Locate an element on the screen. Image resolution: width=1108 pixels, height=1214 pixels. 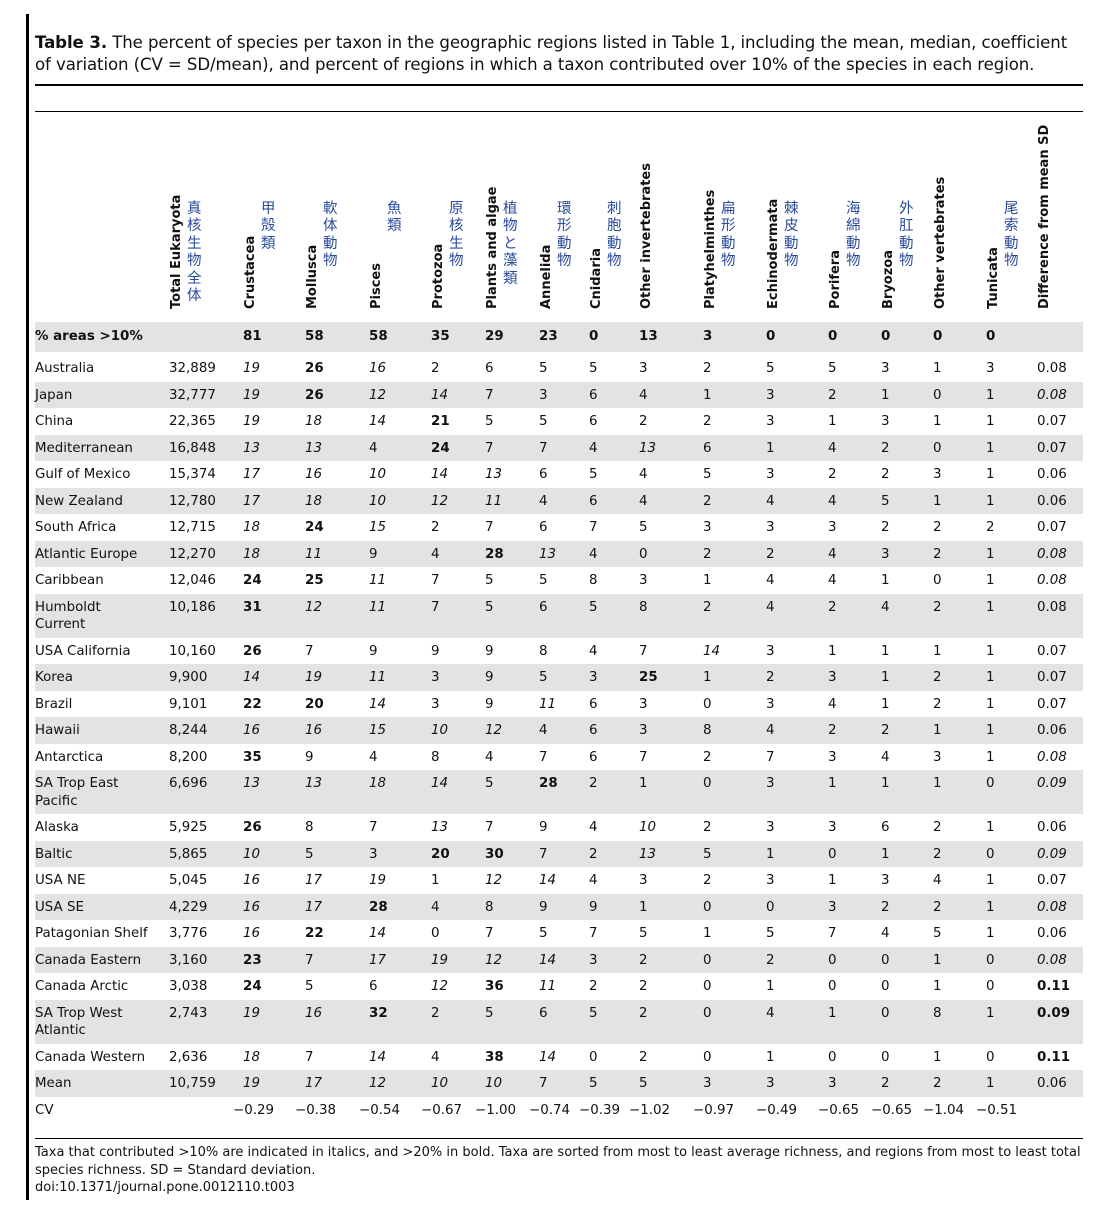
table-row-region: Japan is located at coordinates (54, 395).